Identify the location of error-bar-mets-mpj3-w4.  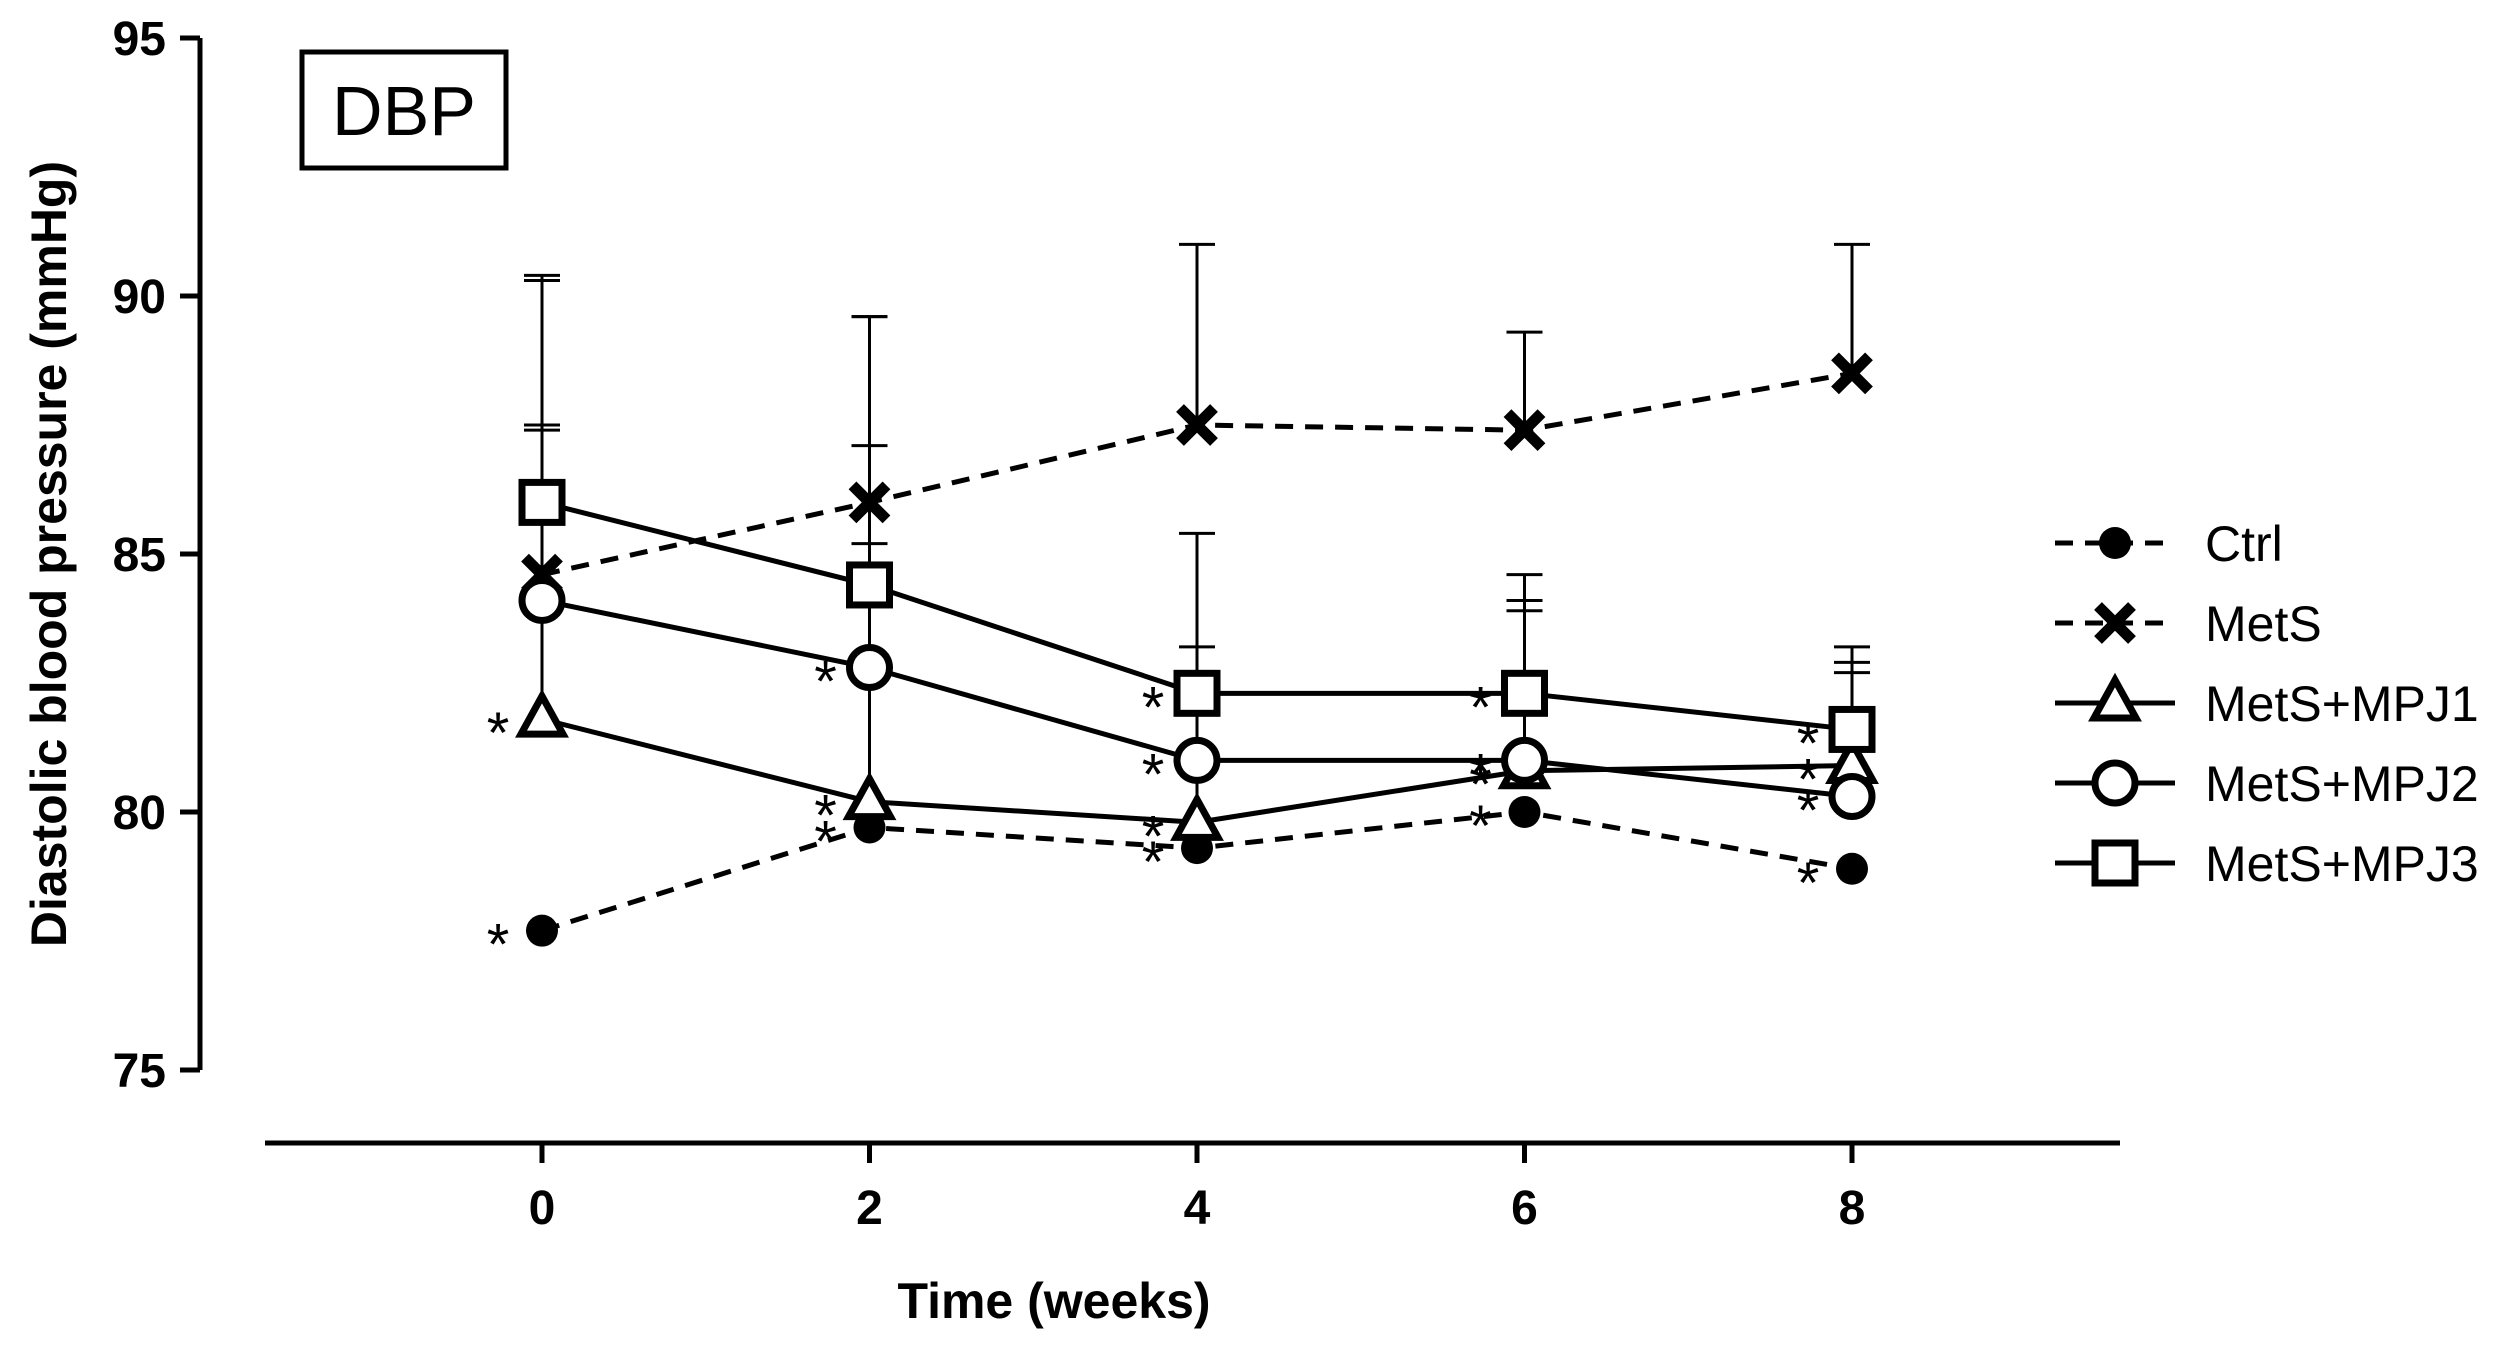
(1197, 612).